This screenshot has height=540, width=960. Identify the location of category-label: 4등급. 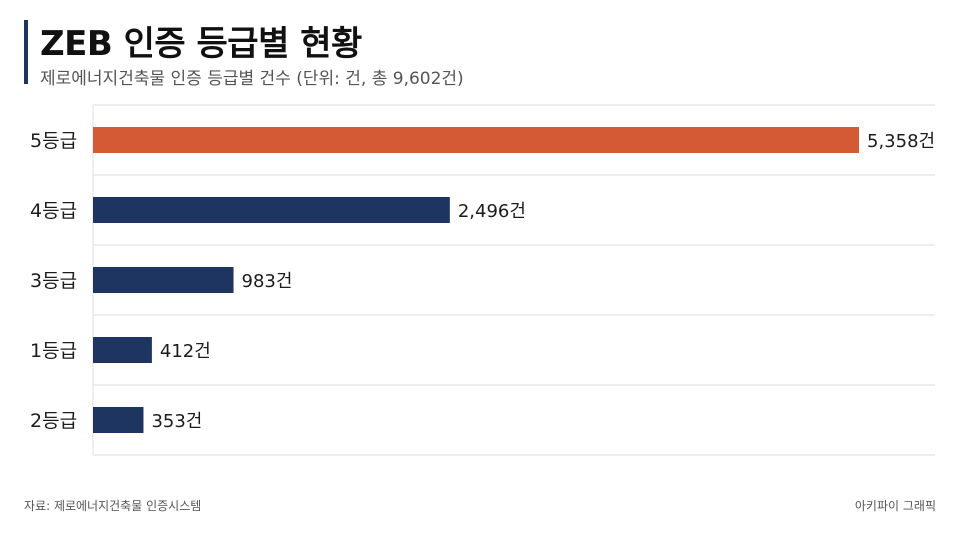
(53, 211).